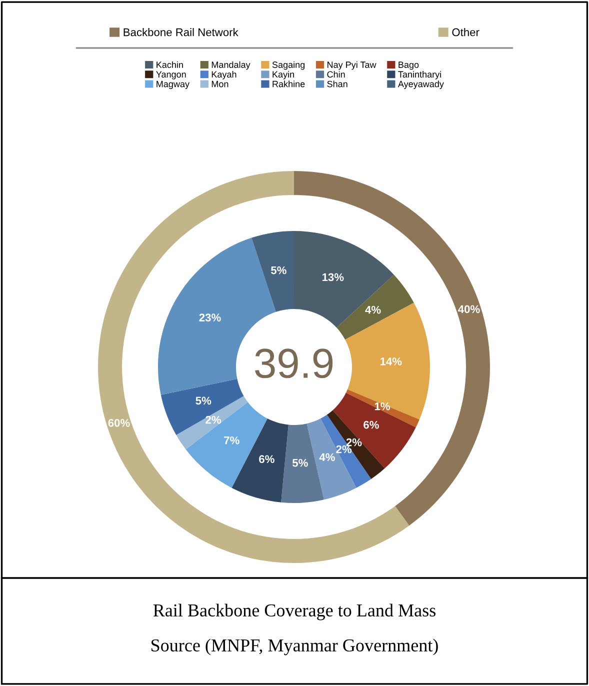 The height and width of the screenshot is (686, 589). I want to click on data-label: 23%, so click(210, 318).